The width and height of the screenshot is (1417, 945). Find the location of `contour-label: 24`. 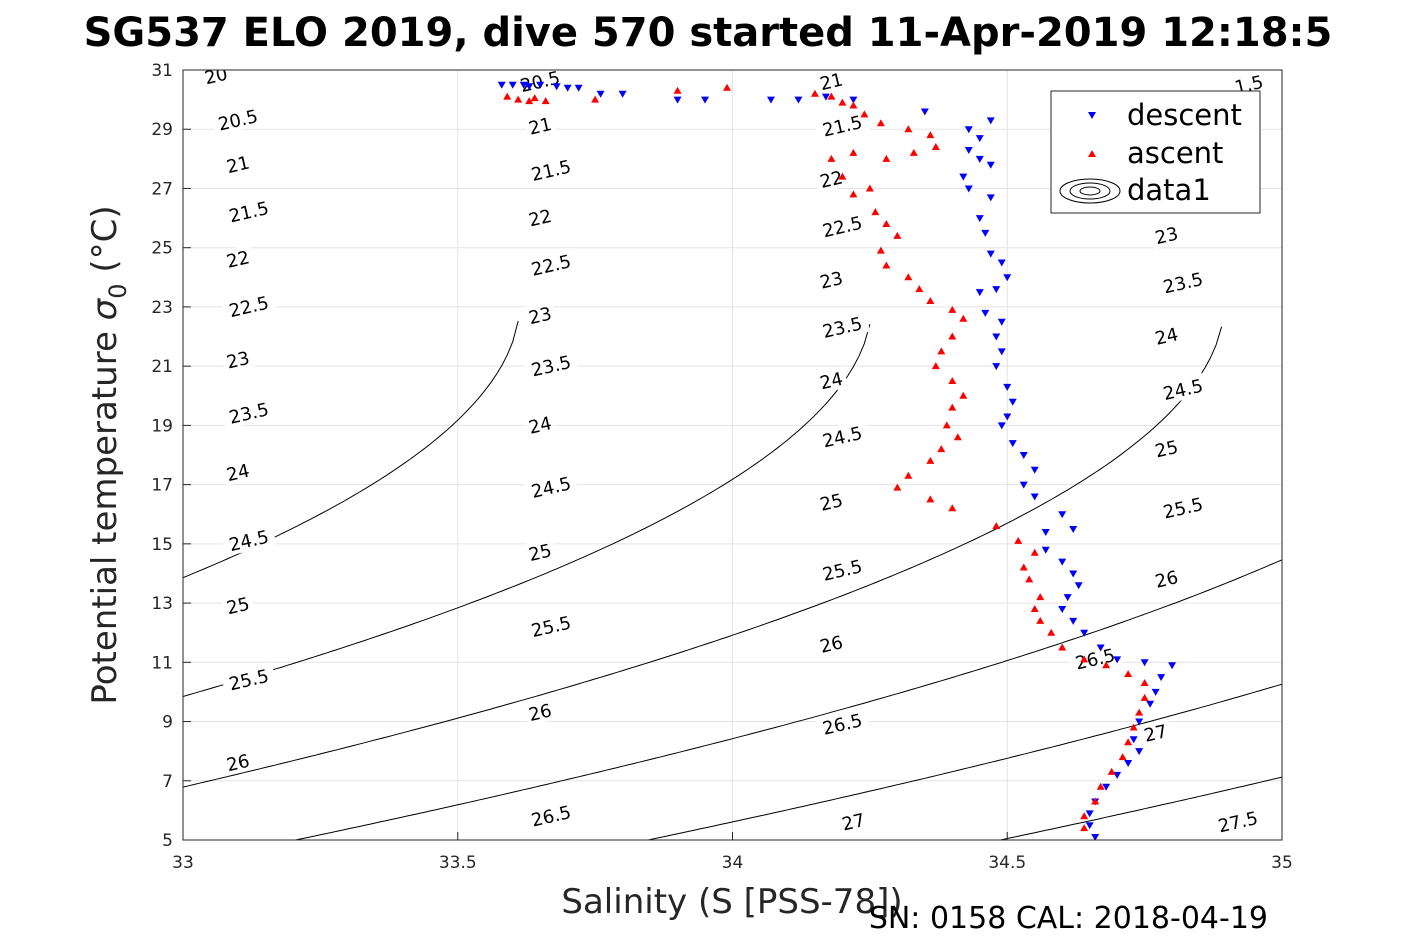

contour-label: 24 is located at coordinates (540, 426).